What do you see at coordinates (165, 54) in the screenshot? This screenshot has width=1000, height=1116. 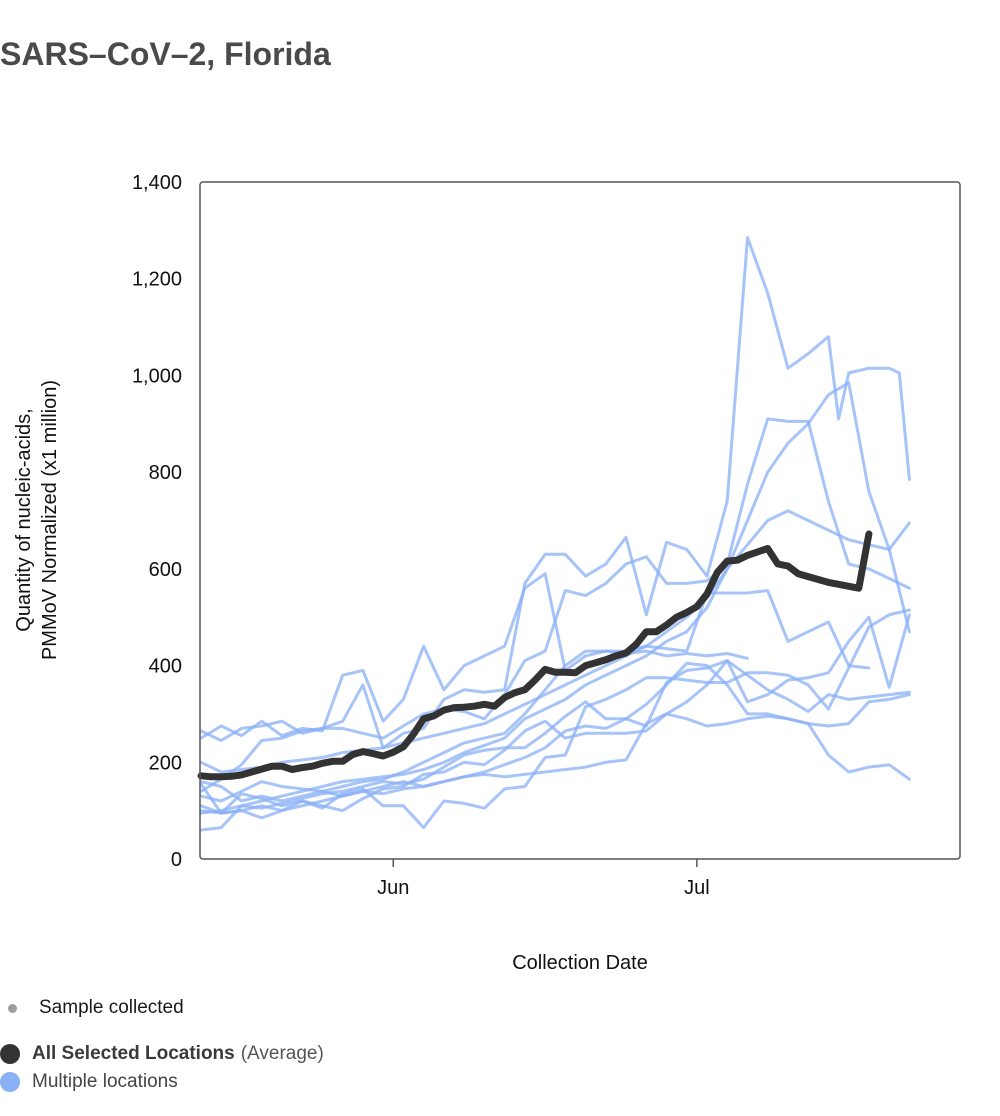 I see `chart-title: SARS–CoV–2, Florida` at bounding box center [165, 54].